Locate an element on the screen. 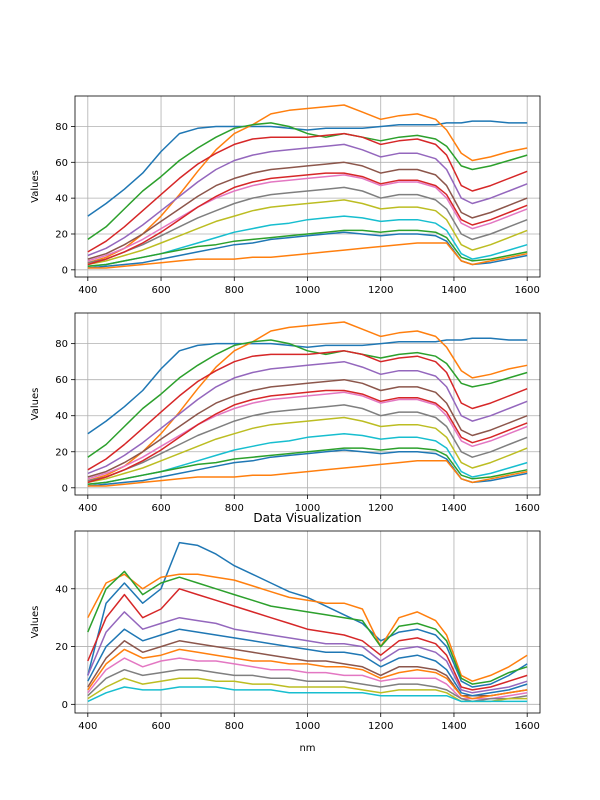  series-group is located at coordinates (307, 622).